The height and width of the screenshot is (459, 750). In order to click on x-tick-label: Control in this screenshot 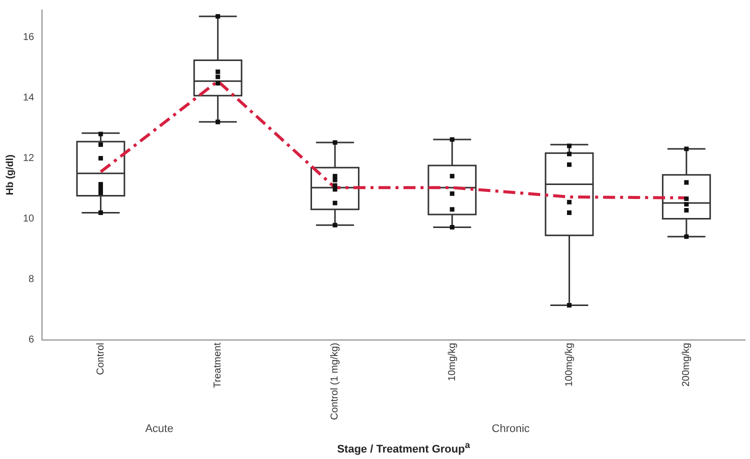, I will do `click(100, 359)`.